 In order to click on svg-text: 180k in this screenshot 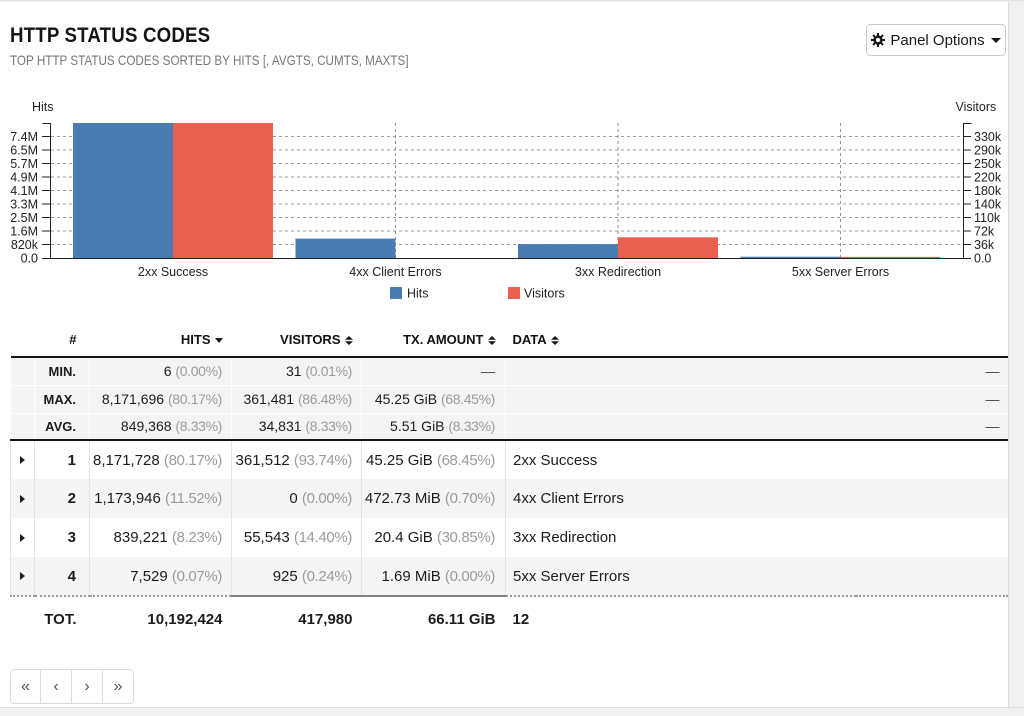, I will do `click(988, 191)`.